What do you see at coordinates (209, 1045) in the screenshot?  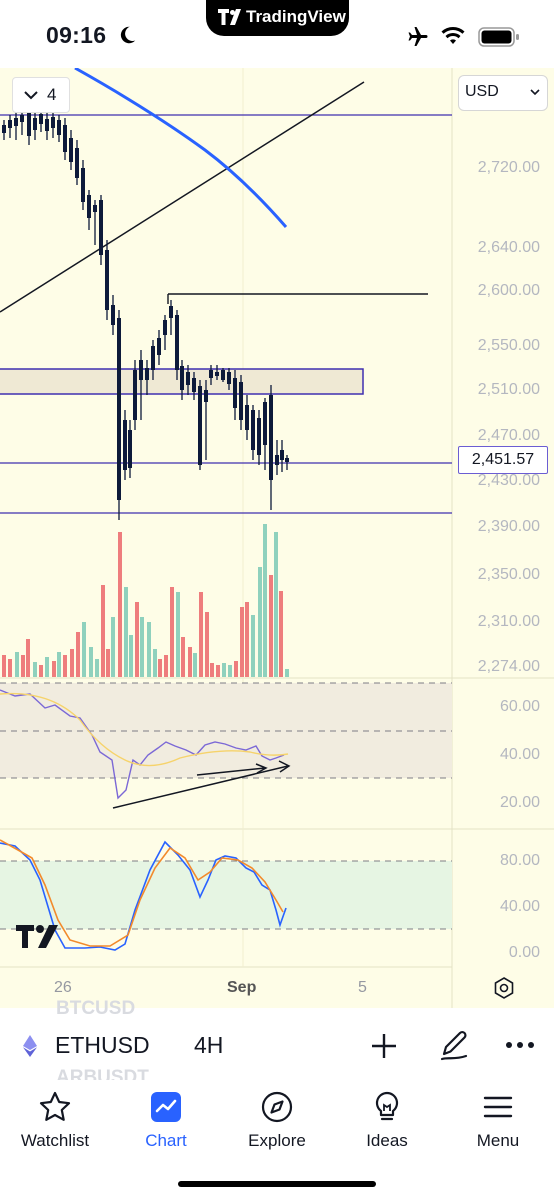 I see `interval-button: 4H` at bounding box center [209, 1045].